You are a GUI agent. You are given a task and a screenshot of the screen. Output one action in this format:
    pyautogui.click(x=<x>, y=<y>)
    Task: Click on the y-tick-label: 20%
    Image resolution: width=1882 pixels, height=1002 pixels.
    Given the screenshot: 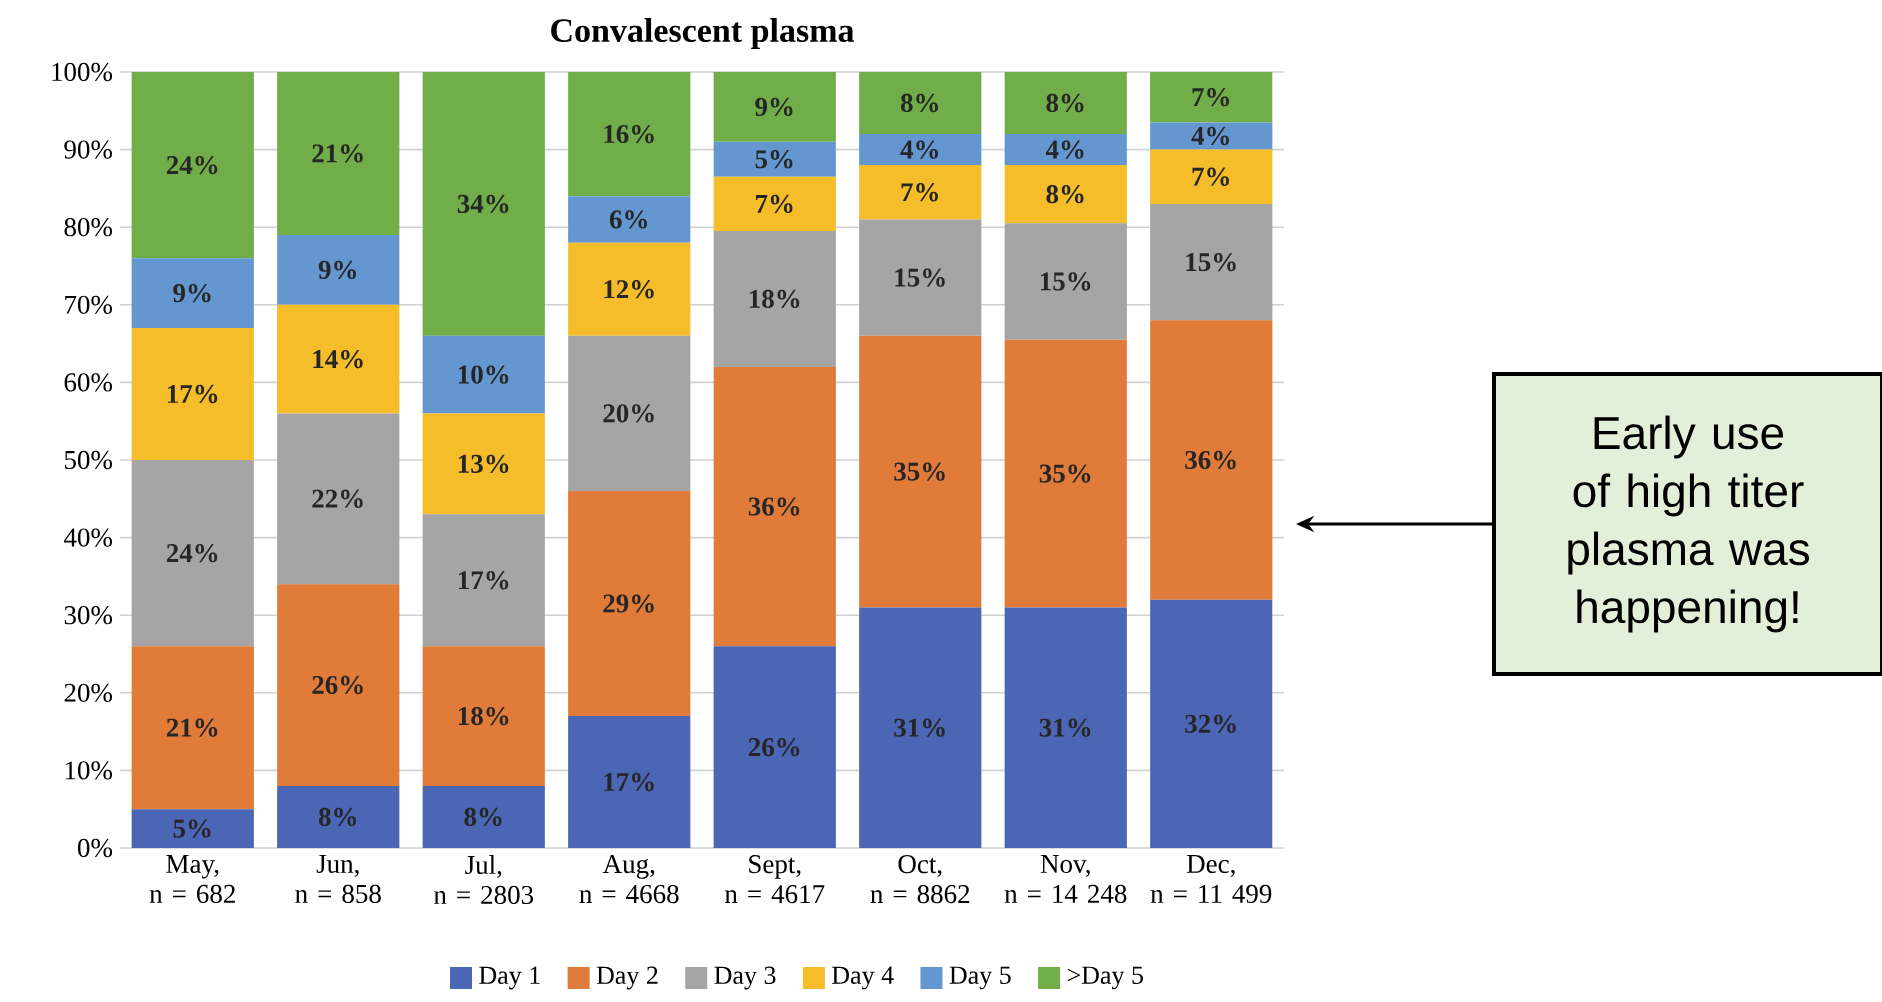 What is the action you would take?
    pyautogui.click(x=88, y=692)
    